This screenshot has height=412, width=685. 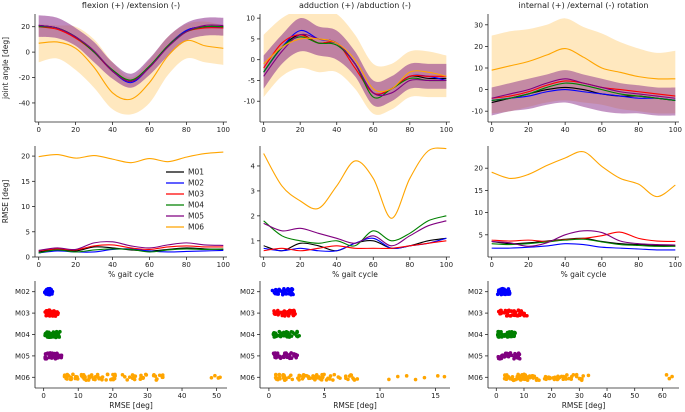 I want to click on points-M06, so click(x=360, y=377).